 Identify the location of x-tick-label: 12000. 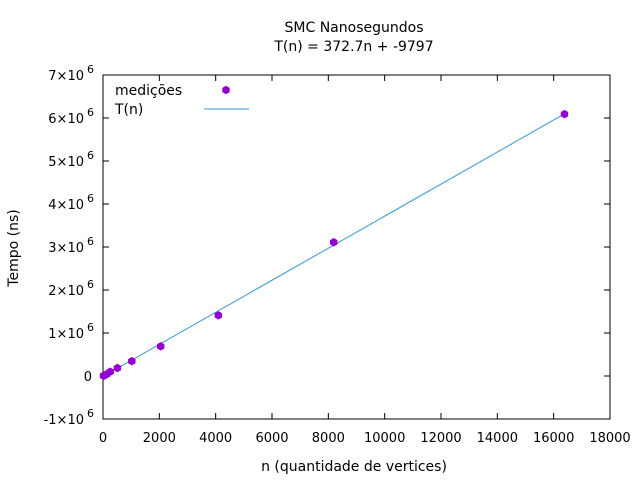
(440, 438).